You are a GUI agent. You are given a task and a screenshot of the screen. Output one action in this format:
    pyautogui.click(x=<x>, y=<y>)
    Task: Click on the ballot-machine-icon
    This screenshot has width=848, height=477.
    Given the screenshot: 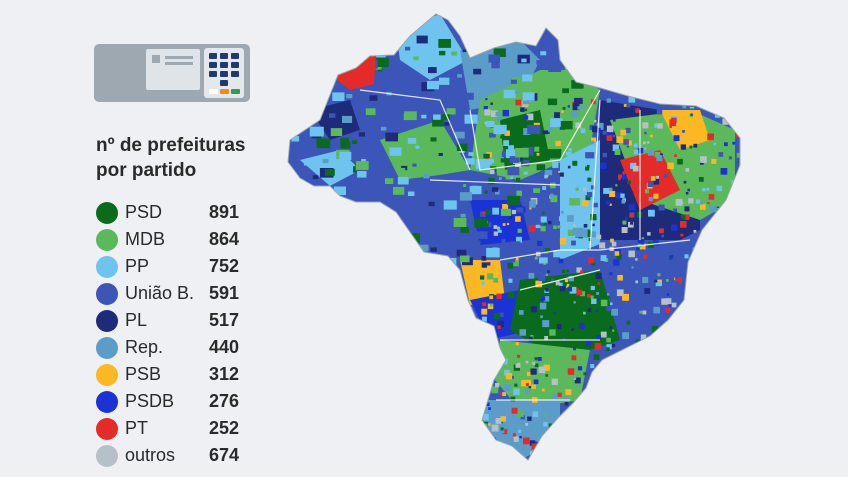 What is the action you would take?
    pyautogui.click(x=172, y=73)
    